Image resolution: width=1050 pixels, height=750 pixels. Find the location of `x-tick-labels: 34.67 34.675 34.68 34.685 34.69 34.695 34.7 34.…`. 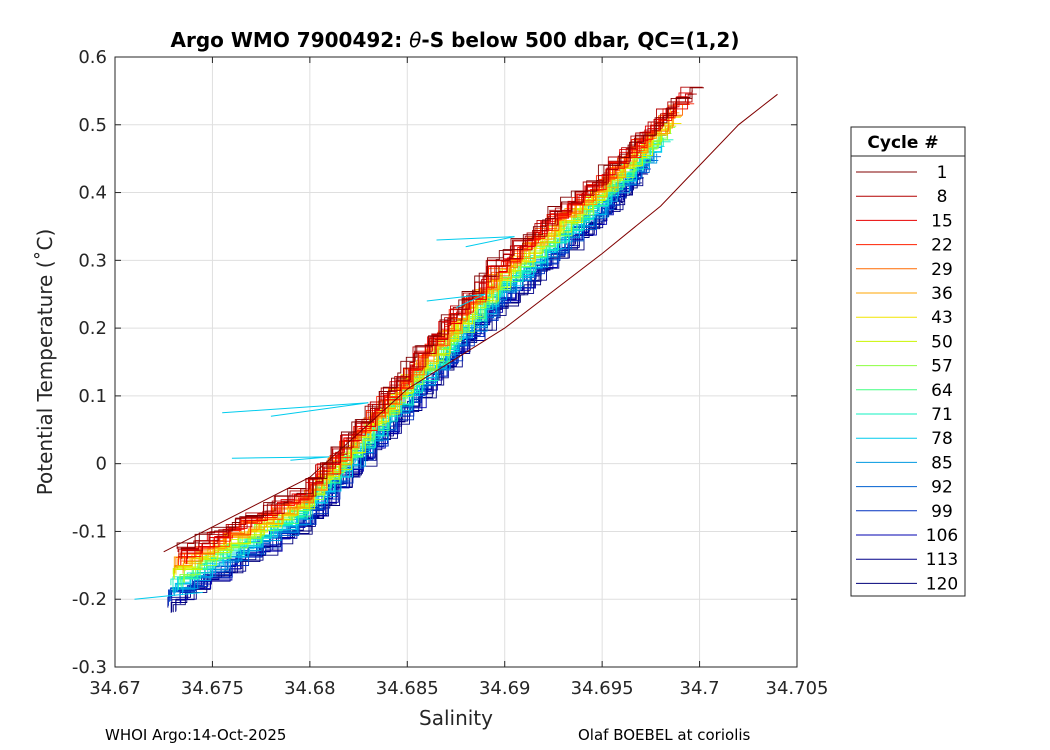

x-tick-labels: 34.67 34.675 34.68 34.685 34.69 34.695 34.7 34.… is located at coordinates (458, 688).